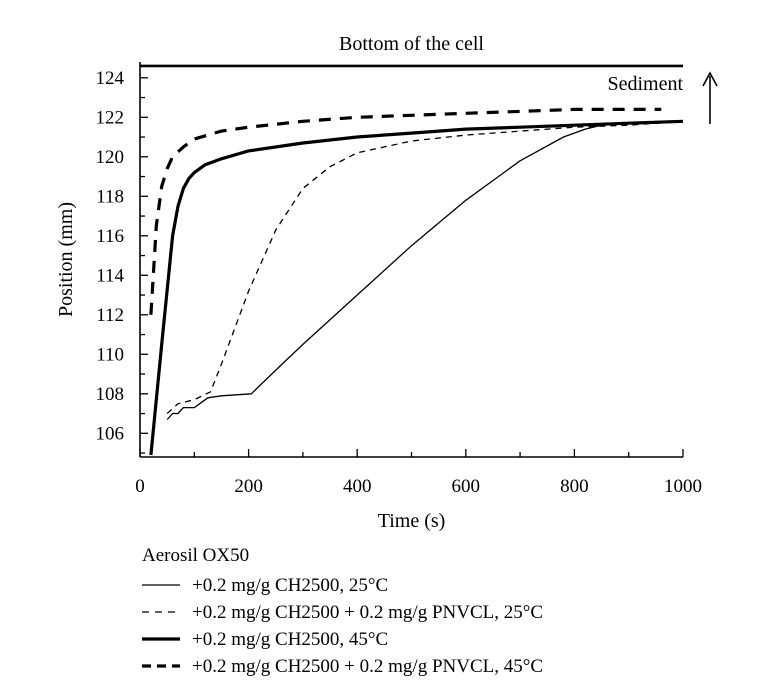  Describe the element at coordinates (110, 196) in the screenshot. I see `y-tick-label: 118` at that location.